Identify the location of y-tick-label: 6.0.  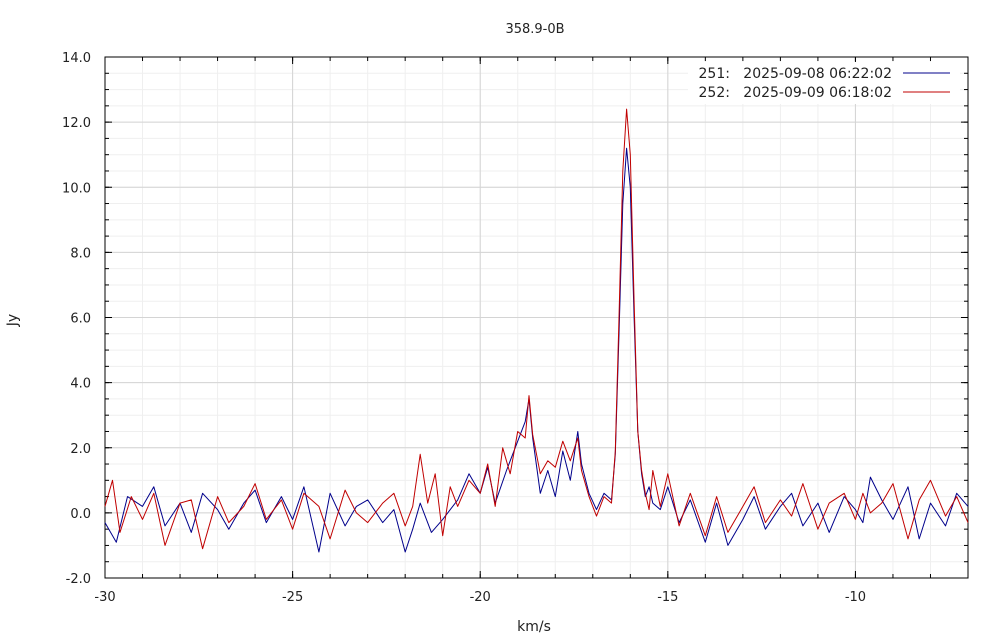
(80, 319).